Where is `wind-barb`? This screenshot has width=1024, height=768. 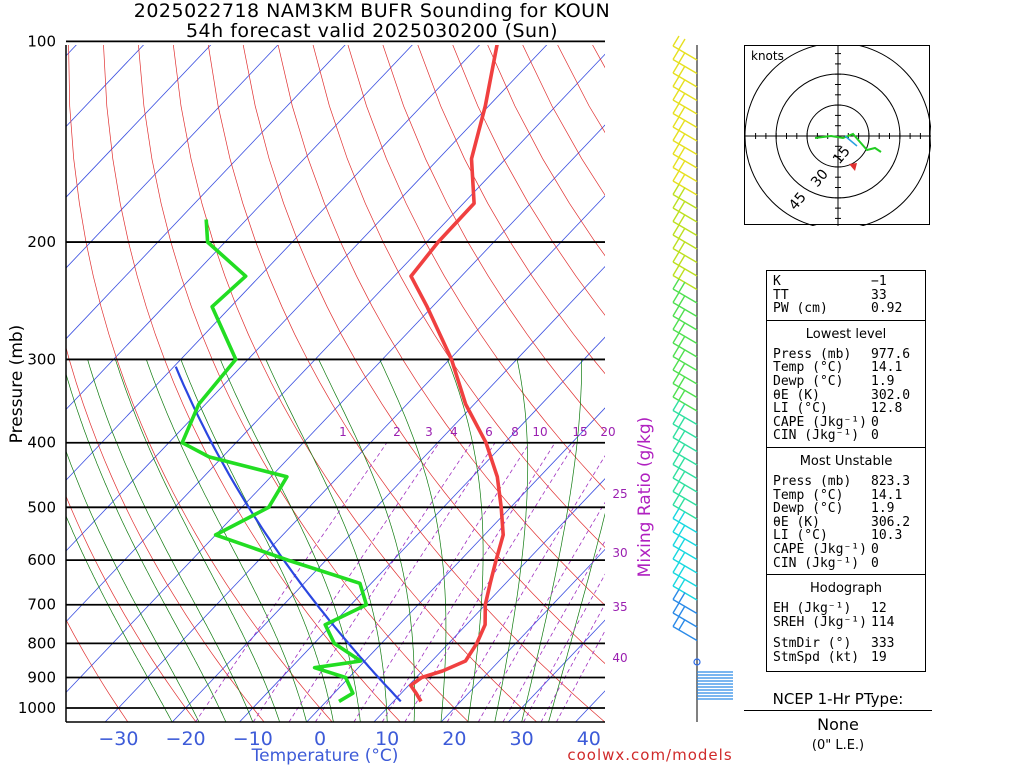 wind-barb is located at coordinates (685, 633).